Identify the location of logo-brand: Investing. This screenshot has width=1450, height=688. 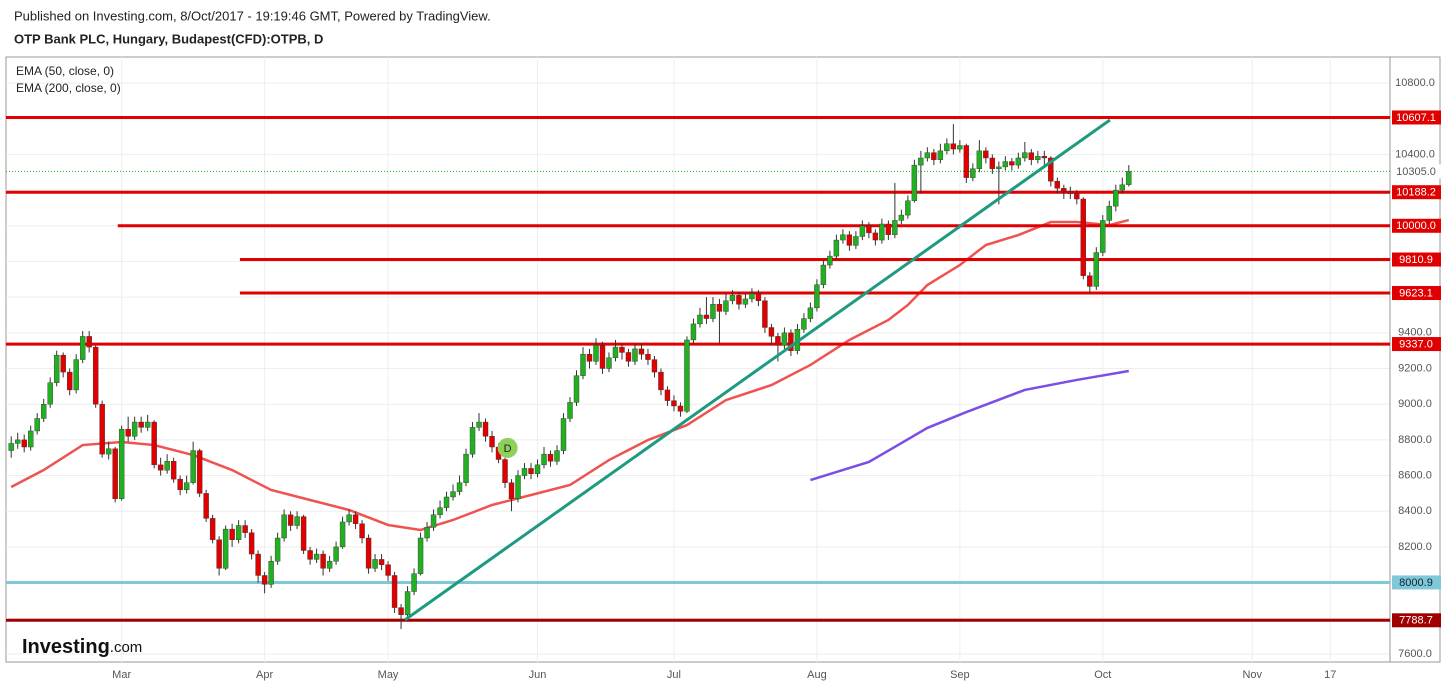
(66, 647).